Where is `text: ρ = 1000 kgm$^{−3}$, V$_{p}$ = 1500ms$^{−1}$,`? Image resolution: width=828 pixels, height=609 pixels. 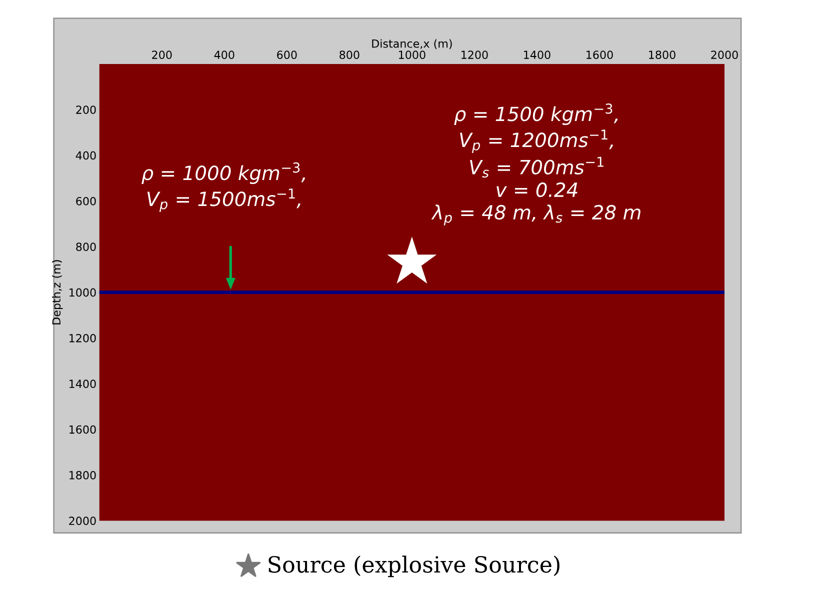 text: ρ = 1000 kgm$^{−3}$, V$_{p}$ = 1500ms$^{−1}$, is located at coordinates (223, 187).